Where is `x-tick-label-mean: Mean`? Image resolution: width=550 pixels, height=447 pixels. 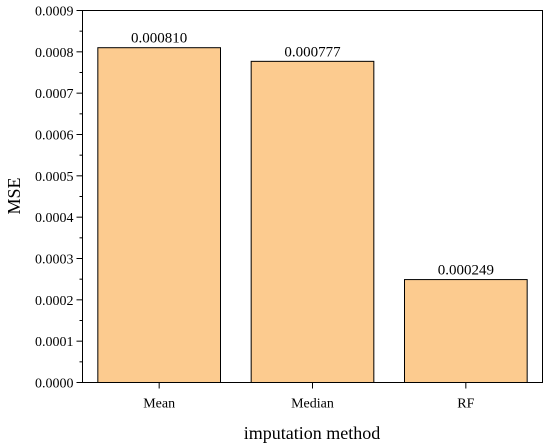
x-tick-label-mean: Mean is located at coordinates (159, 404).